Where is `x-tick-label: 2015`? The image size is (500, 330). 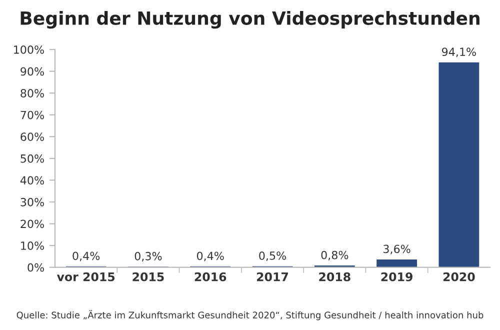 x-tick-label: 2015 is located at coordinates (148, 277).